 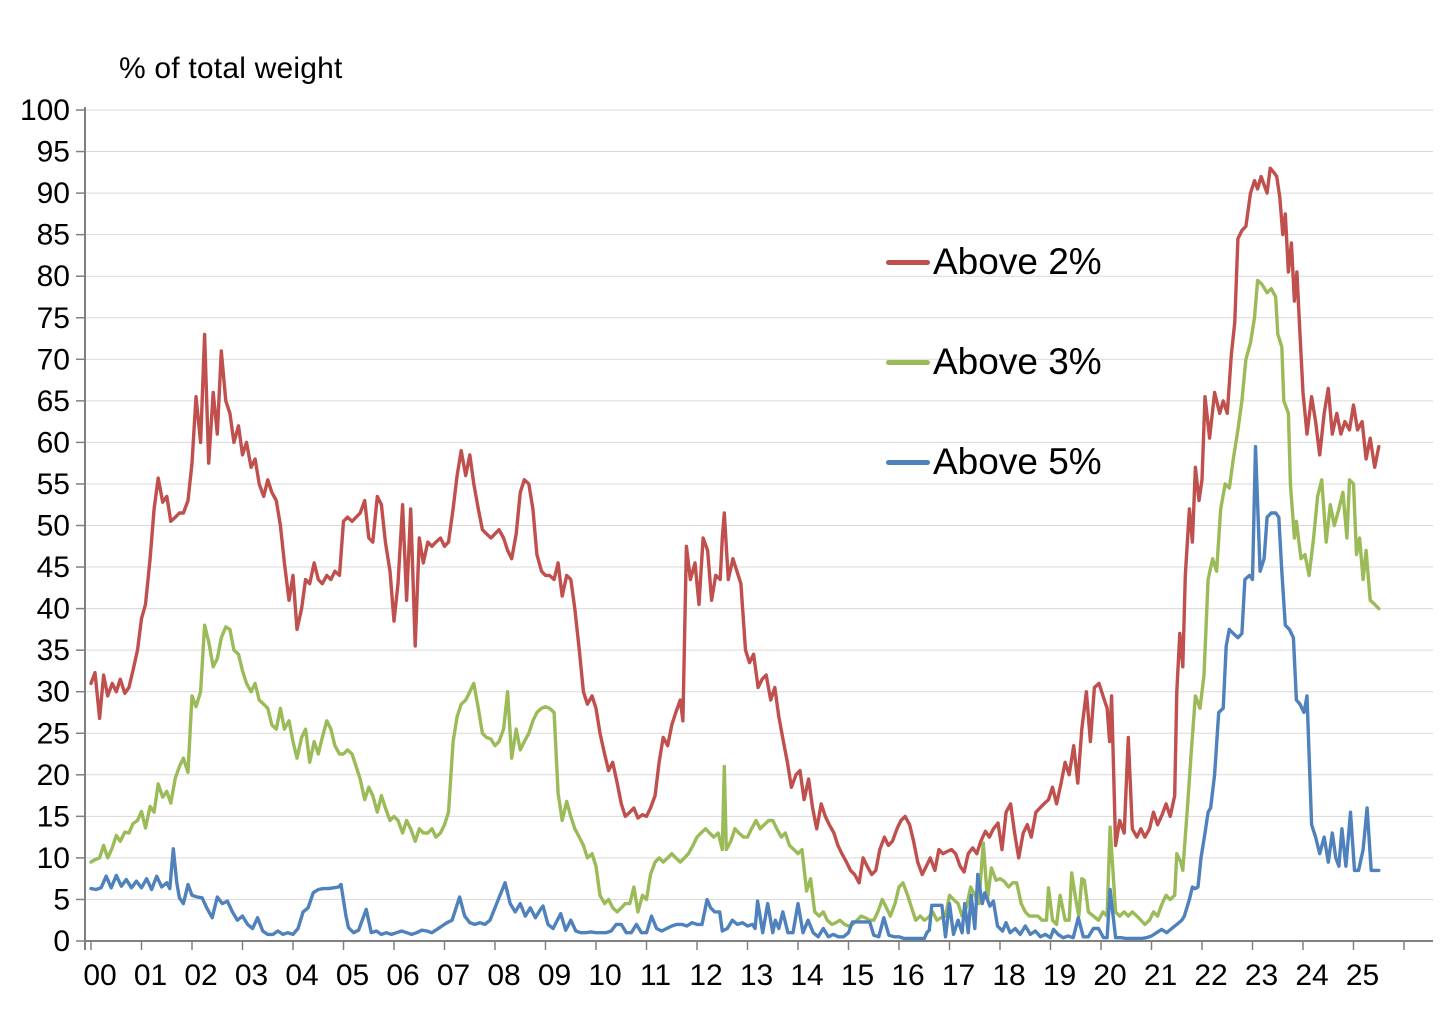 I want to click on x-axis-label-02: 02, so click(x=200, y=975).